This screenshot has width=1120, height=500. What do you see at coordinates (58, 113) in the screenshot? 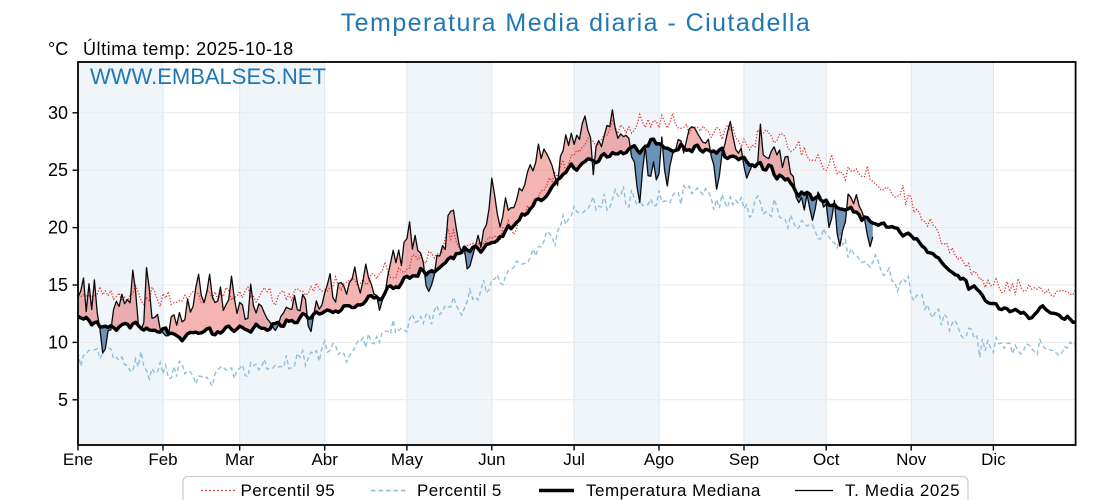
I see `svg-text: 30` at bounding box center [58, 113].